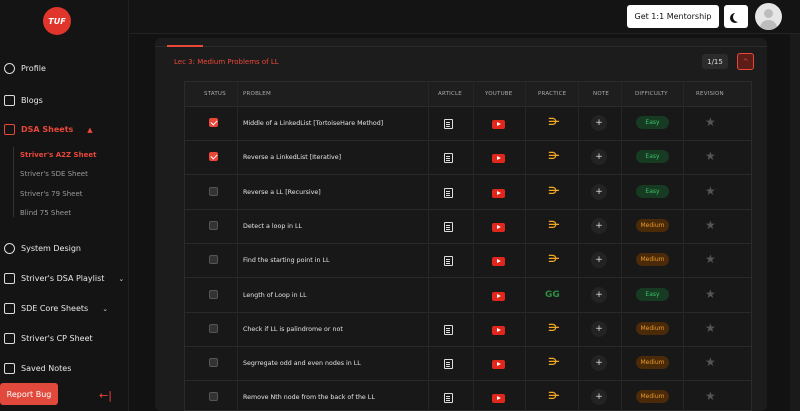 The height and width of the screenshot is (411, 800). What do you see at coordinates (25, 68) in the screenshot?
I see `sidebar-item-profile: Profile` at bounding box center [25, 68].